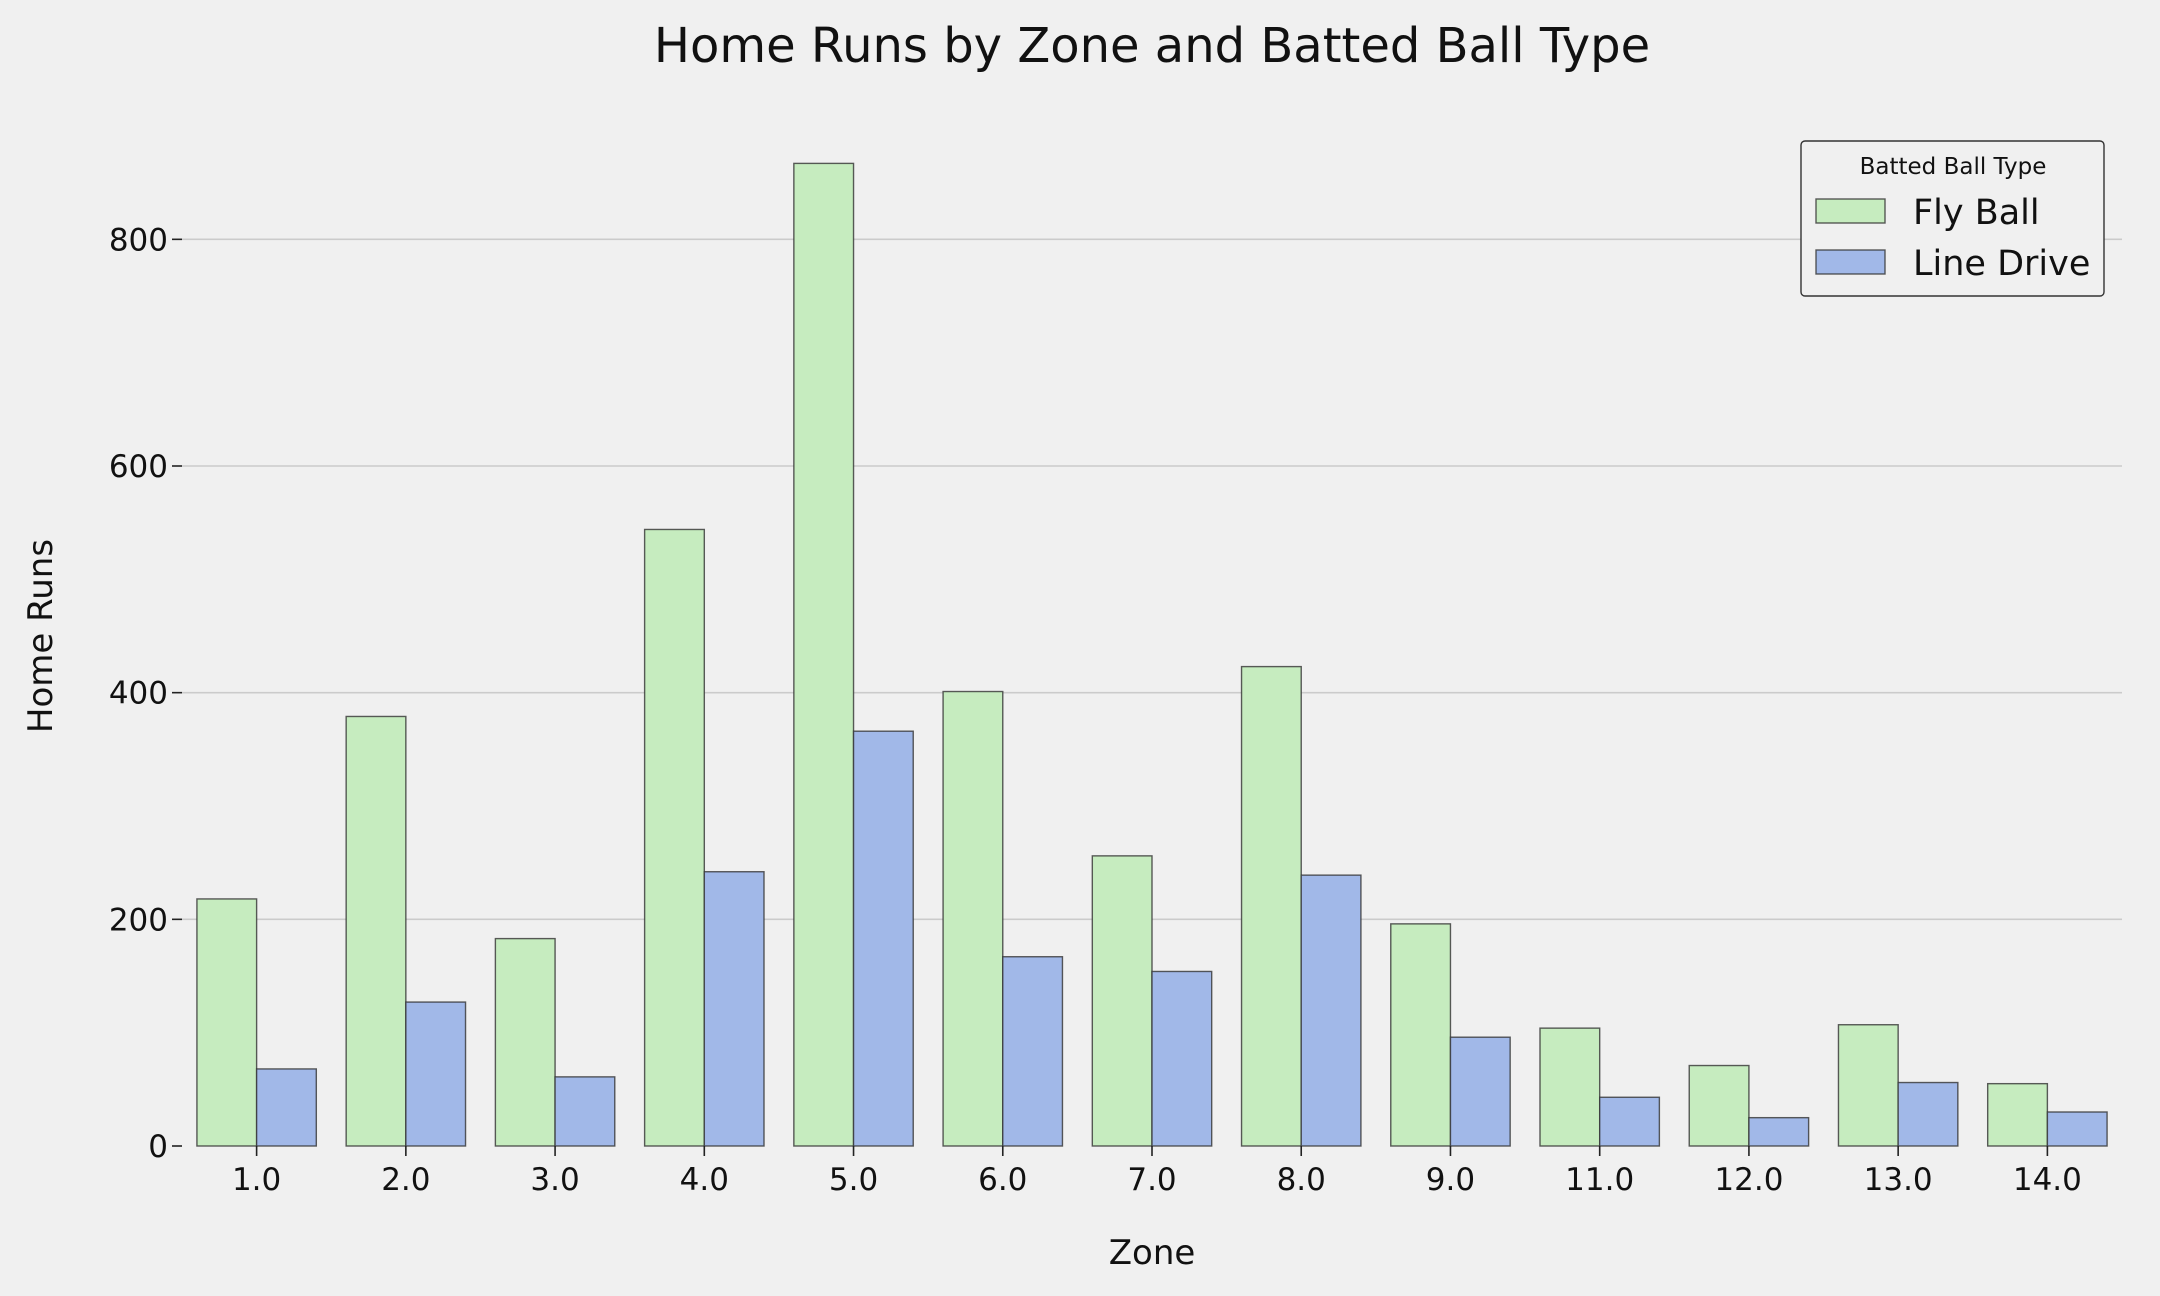 The width and height of the screenshot is (2160, 1296). What do you see at coordinates (138, 920) in the screenshot?
I see `y-tick-label: 200` at bounding box center [138, 920].